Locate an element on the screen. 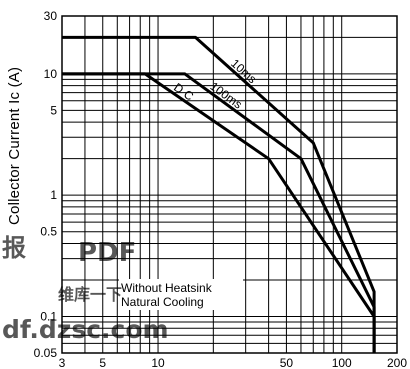  y-tick-label: 0.05 is located at coordinates (46, 353).